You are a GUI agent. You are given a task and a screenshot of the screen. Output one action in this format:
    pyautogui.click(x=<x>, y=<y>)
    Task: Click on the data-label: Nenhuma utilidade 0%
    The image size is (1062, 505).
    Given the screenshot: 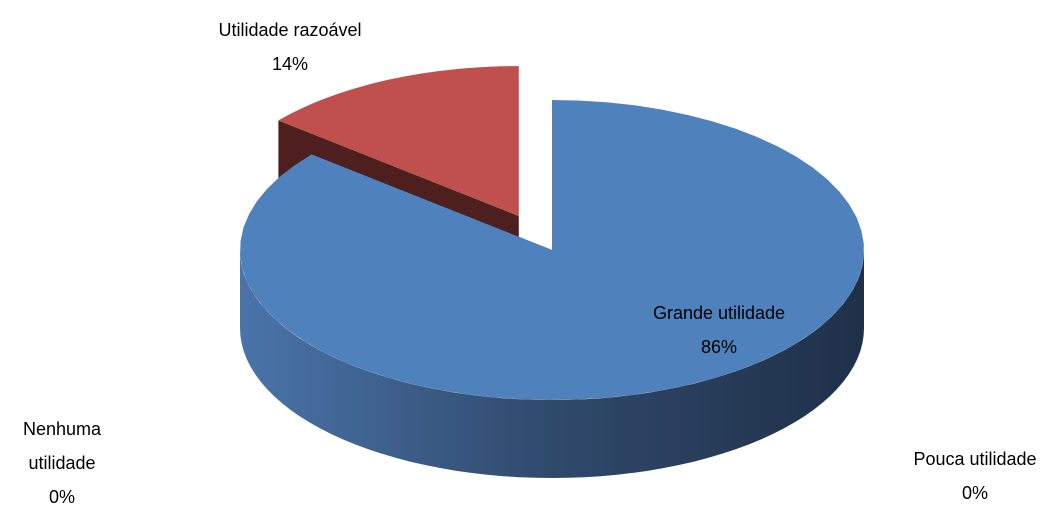 What is the action you would take?
    pyautogui.click(x=62, y=458)
    